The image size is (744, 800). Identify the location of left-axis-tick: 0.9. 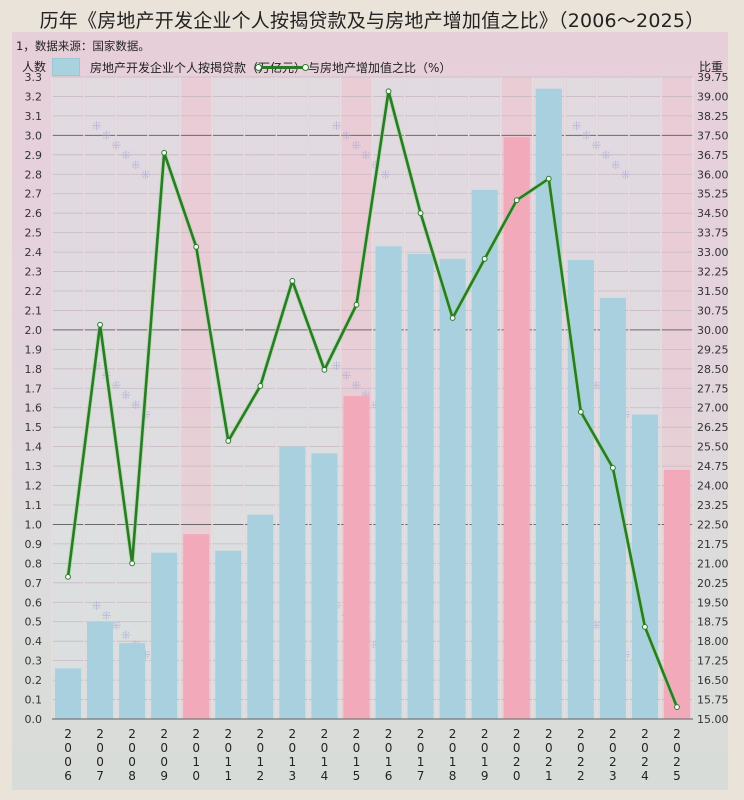
(34, 544).